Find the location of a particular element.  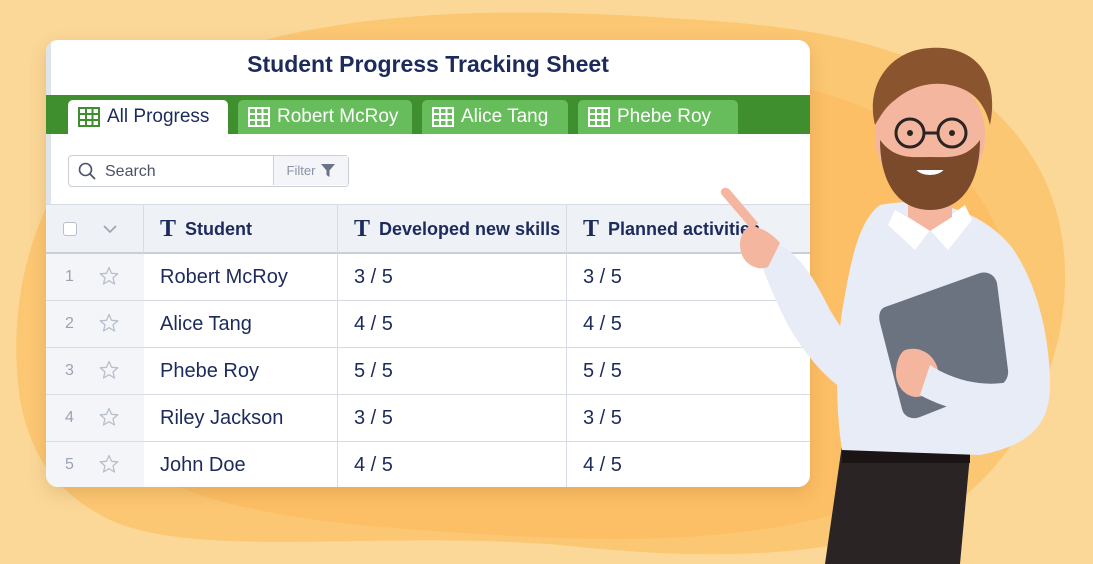

row-gutter: 3 is located at coordinates (95, 371).